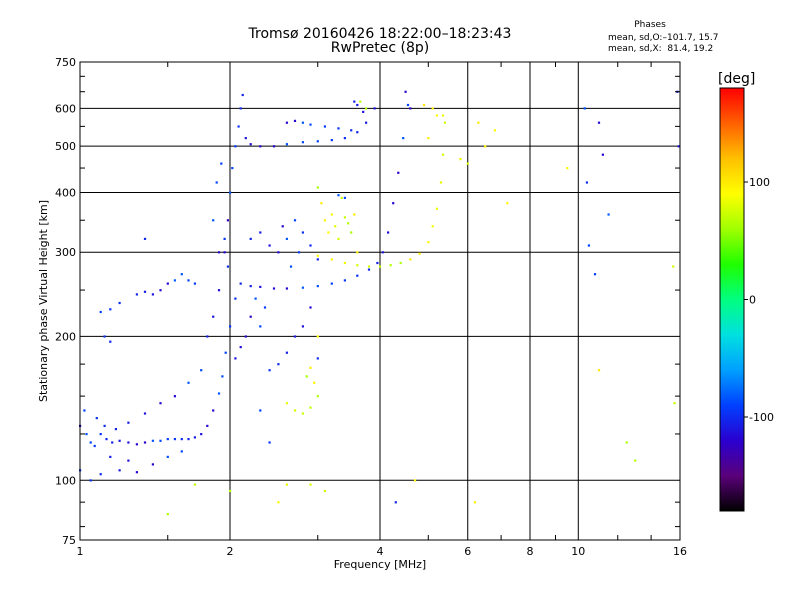  Describe the element at coordinates (65, 252) in the screenshot. I see `y-tick-label: 300` at that location.